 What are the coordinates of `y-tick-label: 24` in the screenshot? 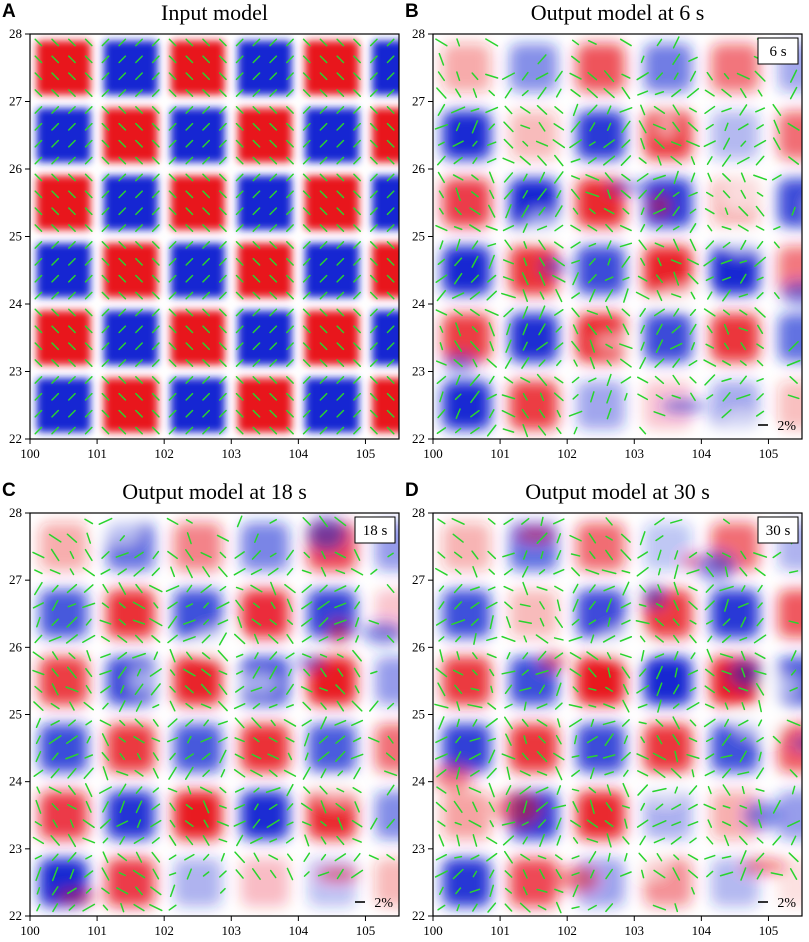 It's located at (16, 303).